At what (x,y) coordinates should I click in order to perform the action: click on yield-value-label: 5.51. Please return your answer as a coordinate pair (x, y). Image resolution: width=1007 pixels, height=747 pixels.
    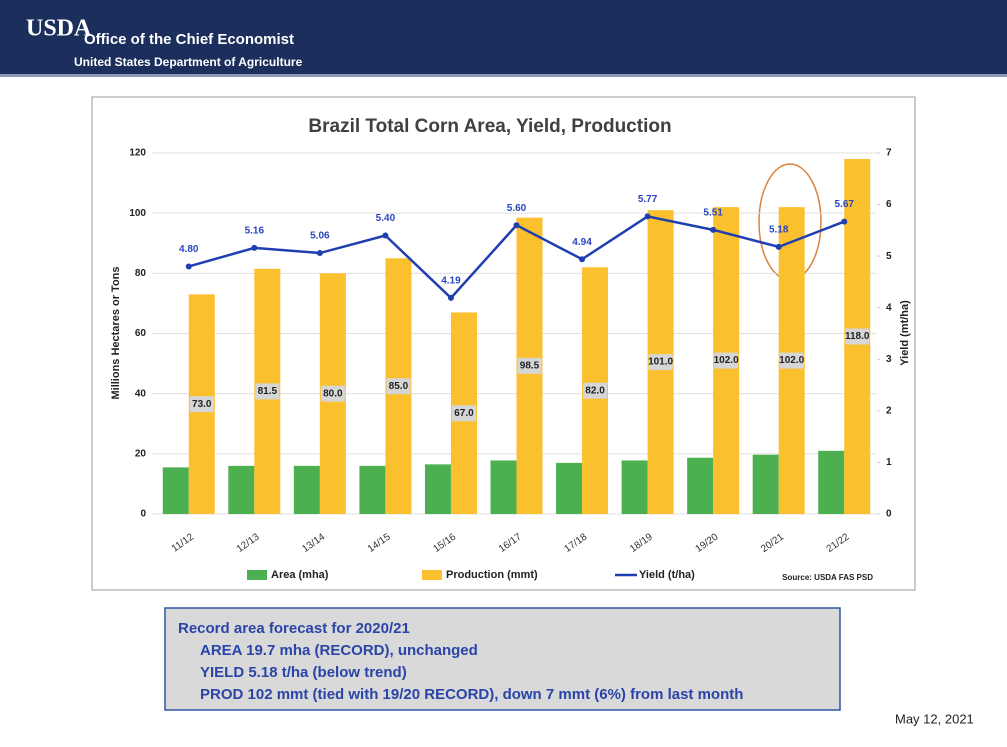
    Looking at the image, I should click on (713, 212).